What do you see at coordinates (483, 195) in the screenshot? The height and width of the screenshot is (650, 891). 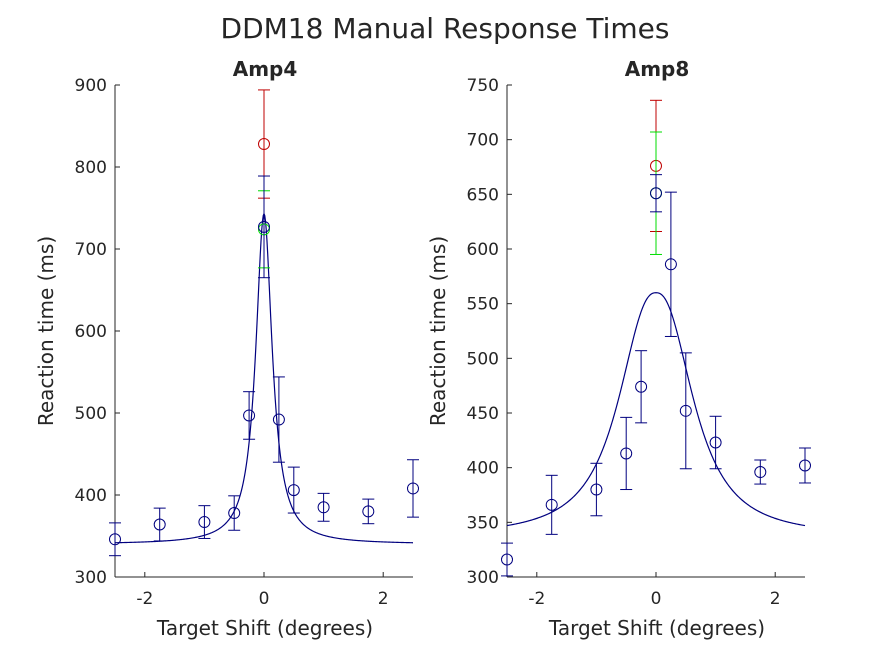 I see `y-tick-label: 650` at bounding box center [483, 195].